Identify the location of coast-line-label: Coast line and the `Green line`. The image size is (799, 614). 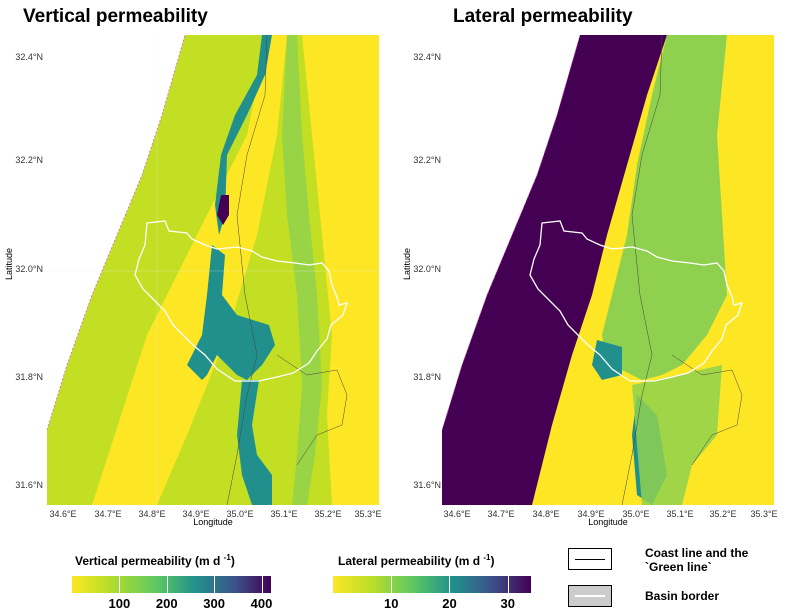
(697, 560).